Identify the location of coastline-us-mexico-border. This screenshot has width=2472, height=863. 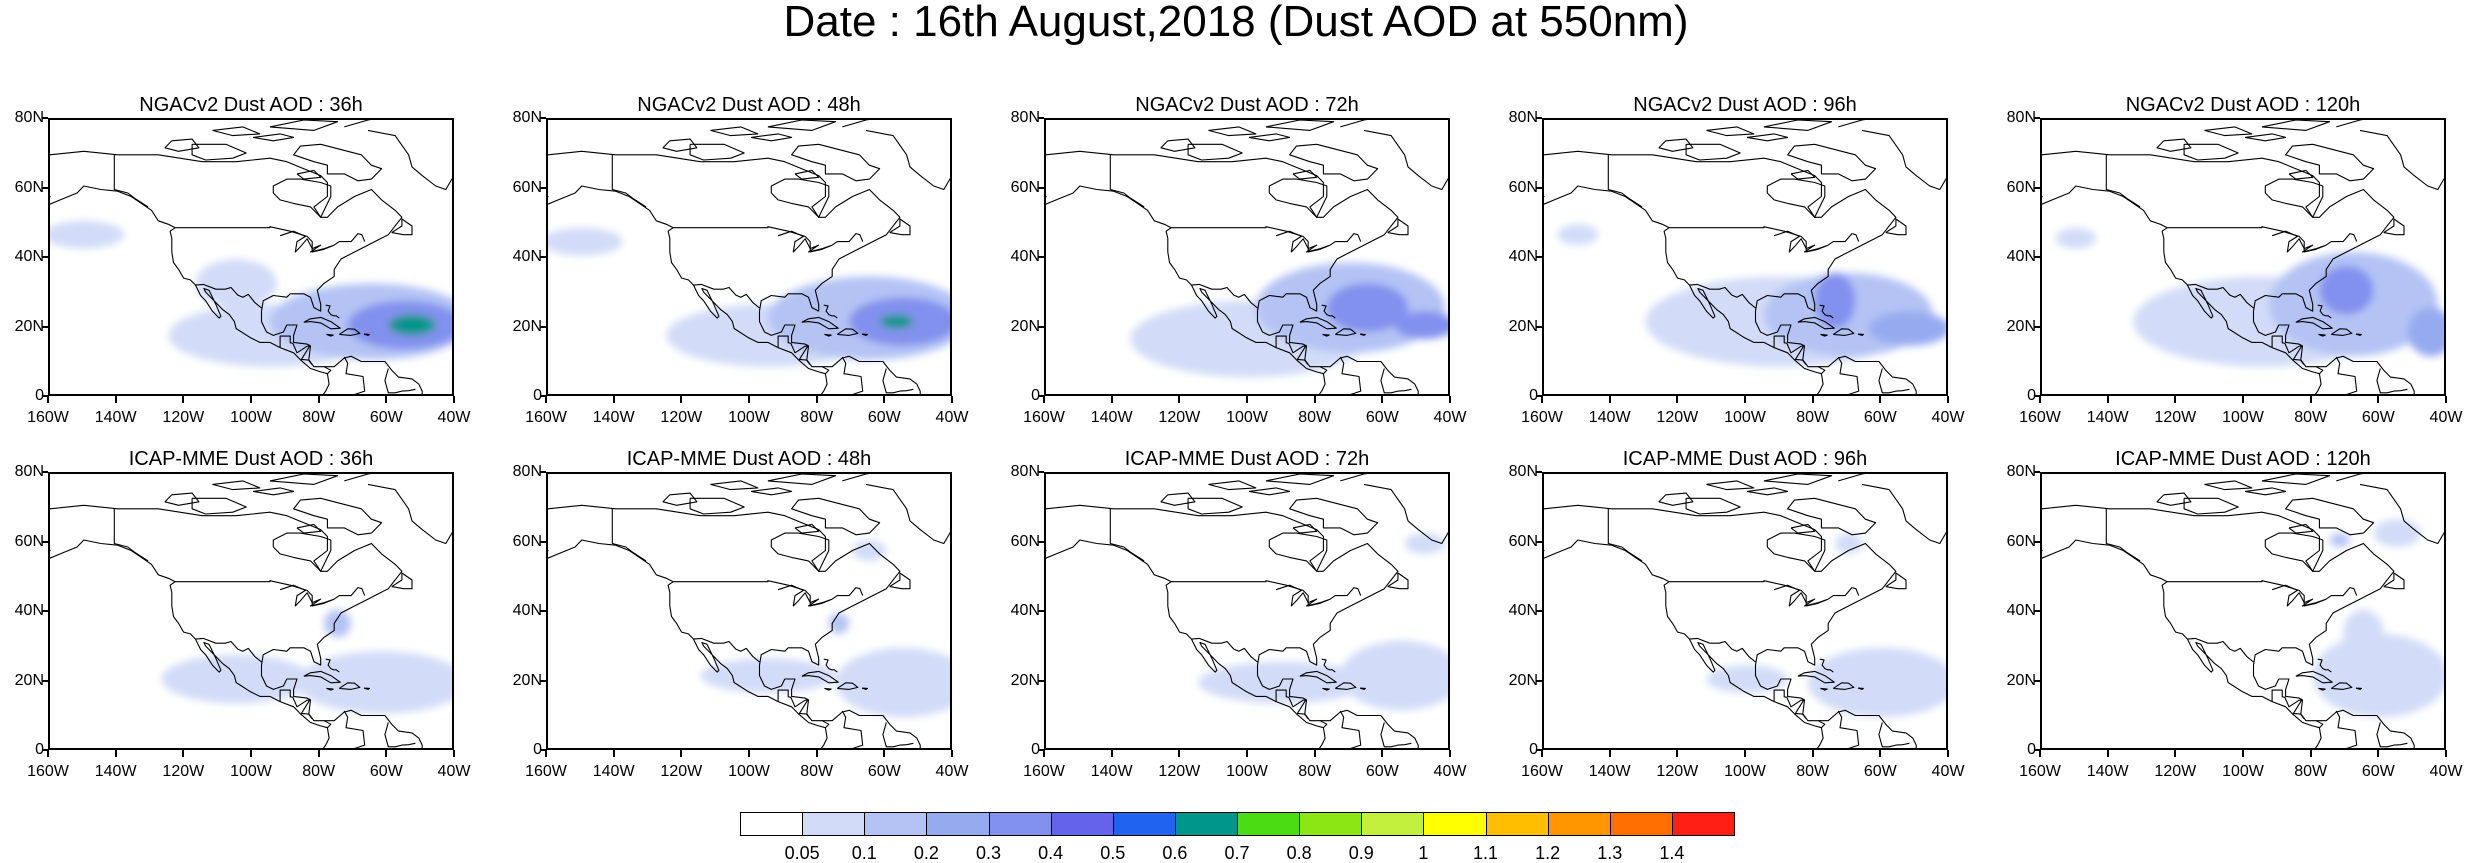
(726, 296).